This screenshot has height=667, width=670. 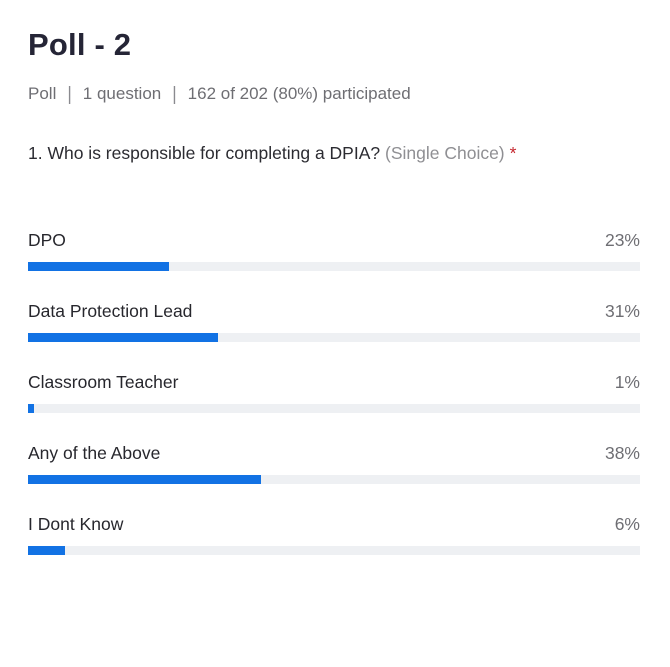 What do you see at coordinates (80, 44) in the screenshot?
I see `page-title: Poll - 2` at bounding box center [80, 44].